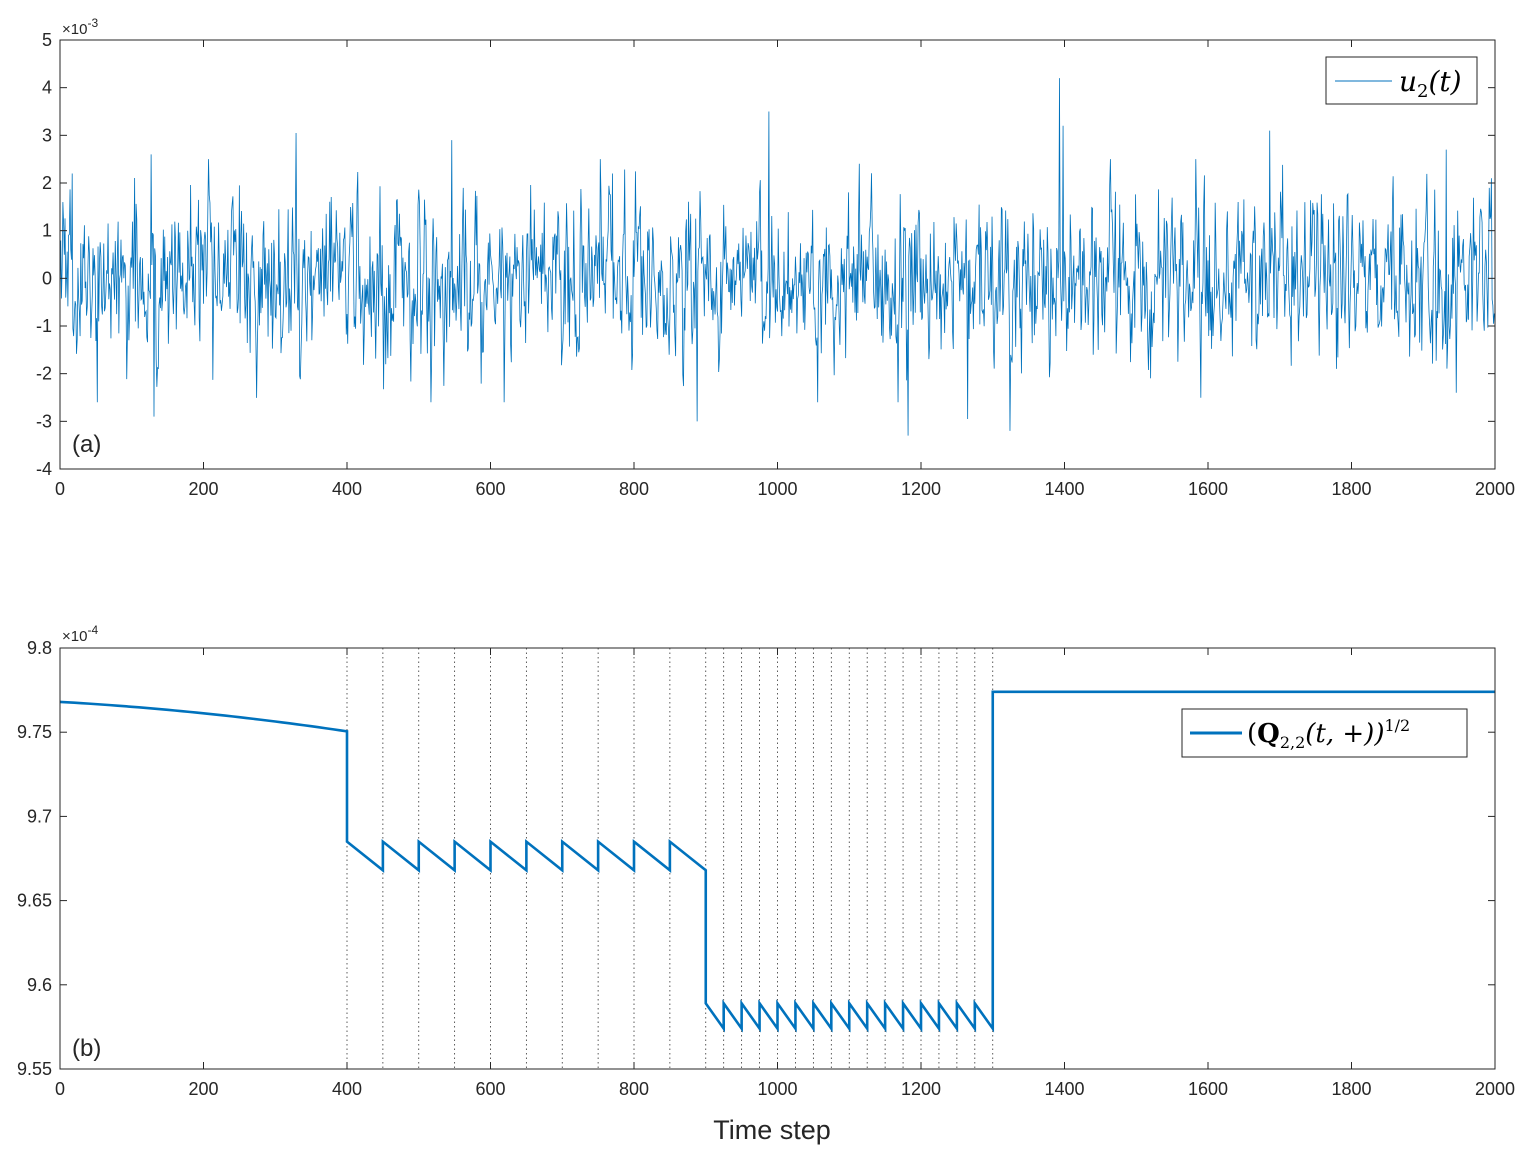  Describe the element at coordinates (39, 648) in the screenshot. I see `panel-b-y-tick-label: 9.8` at that location.